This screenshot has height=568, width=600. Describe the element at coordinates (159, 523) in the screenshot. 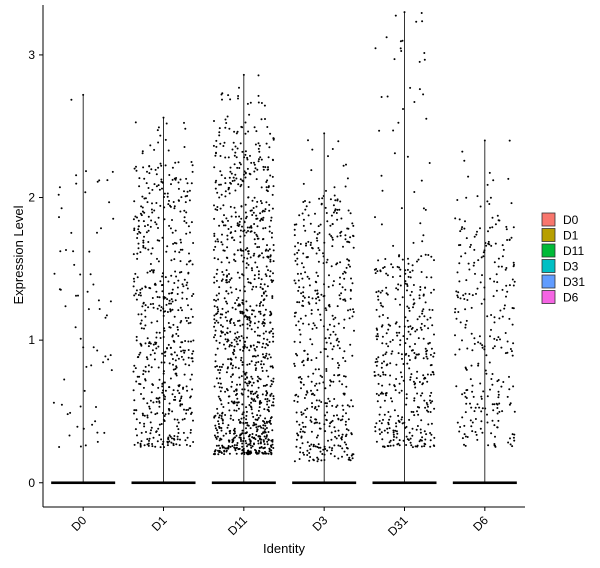

I see `x-tick-label-d1: D1` at that location.